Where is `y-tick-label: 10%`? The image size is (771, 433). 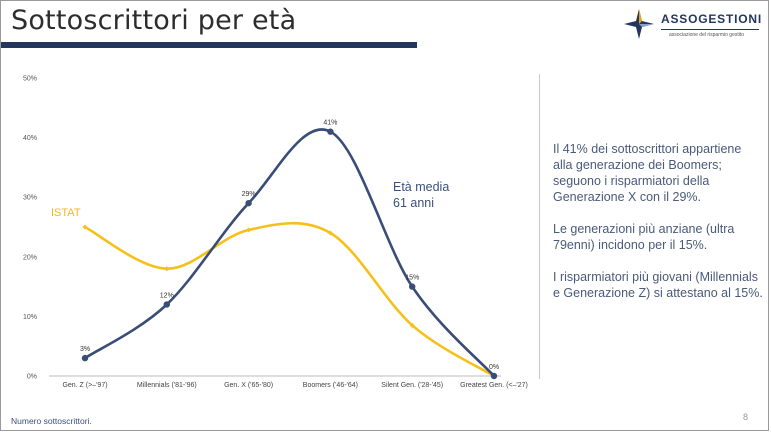
y-tick-label: 10% is located at coordinates (30, 317).